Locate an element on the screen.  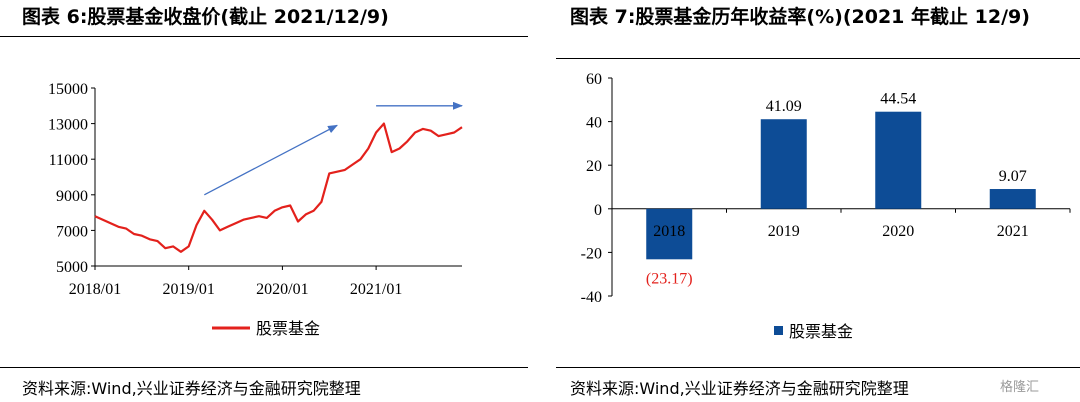
data-label: 9.07 is located at coordinates (1013, 176).